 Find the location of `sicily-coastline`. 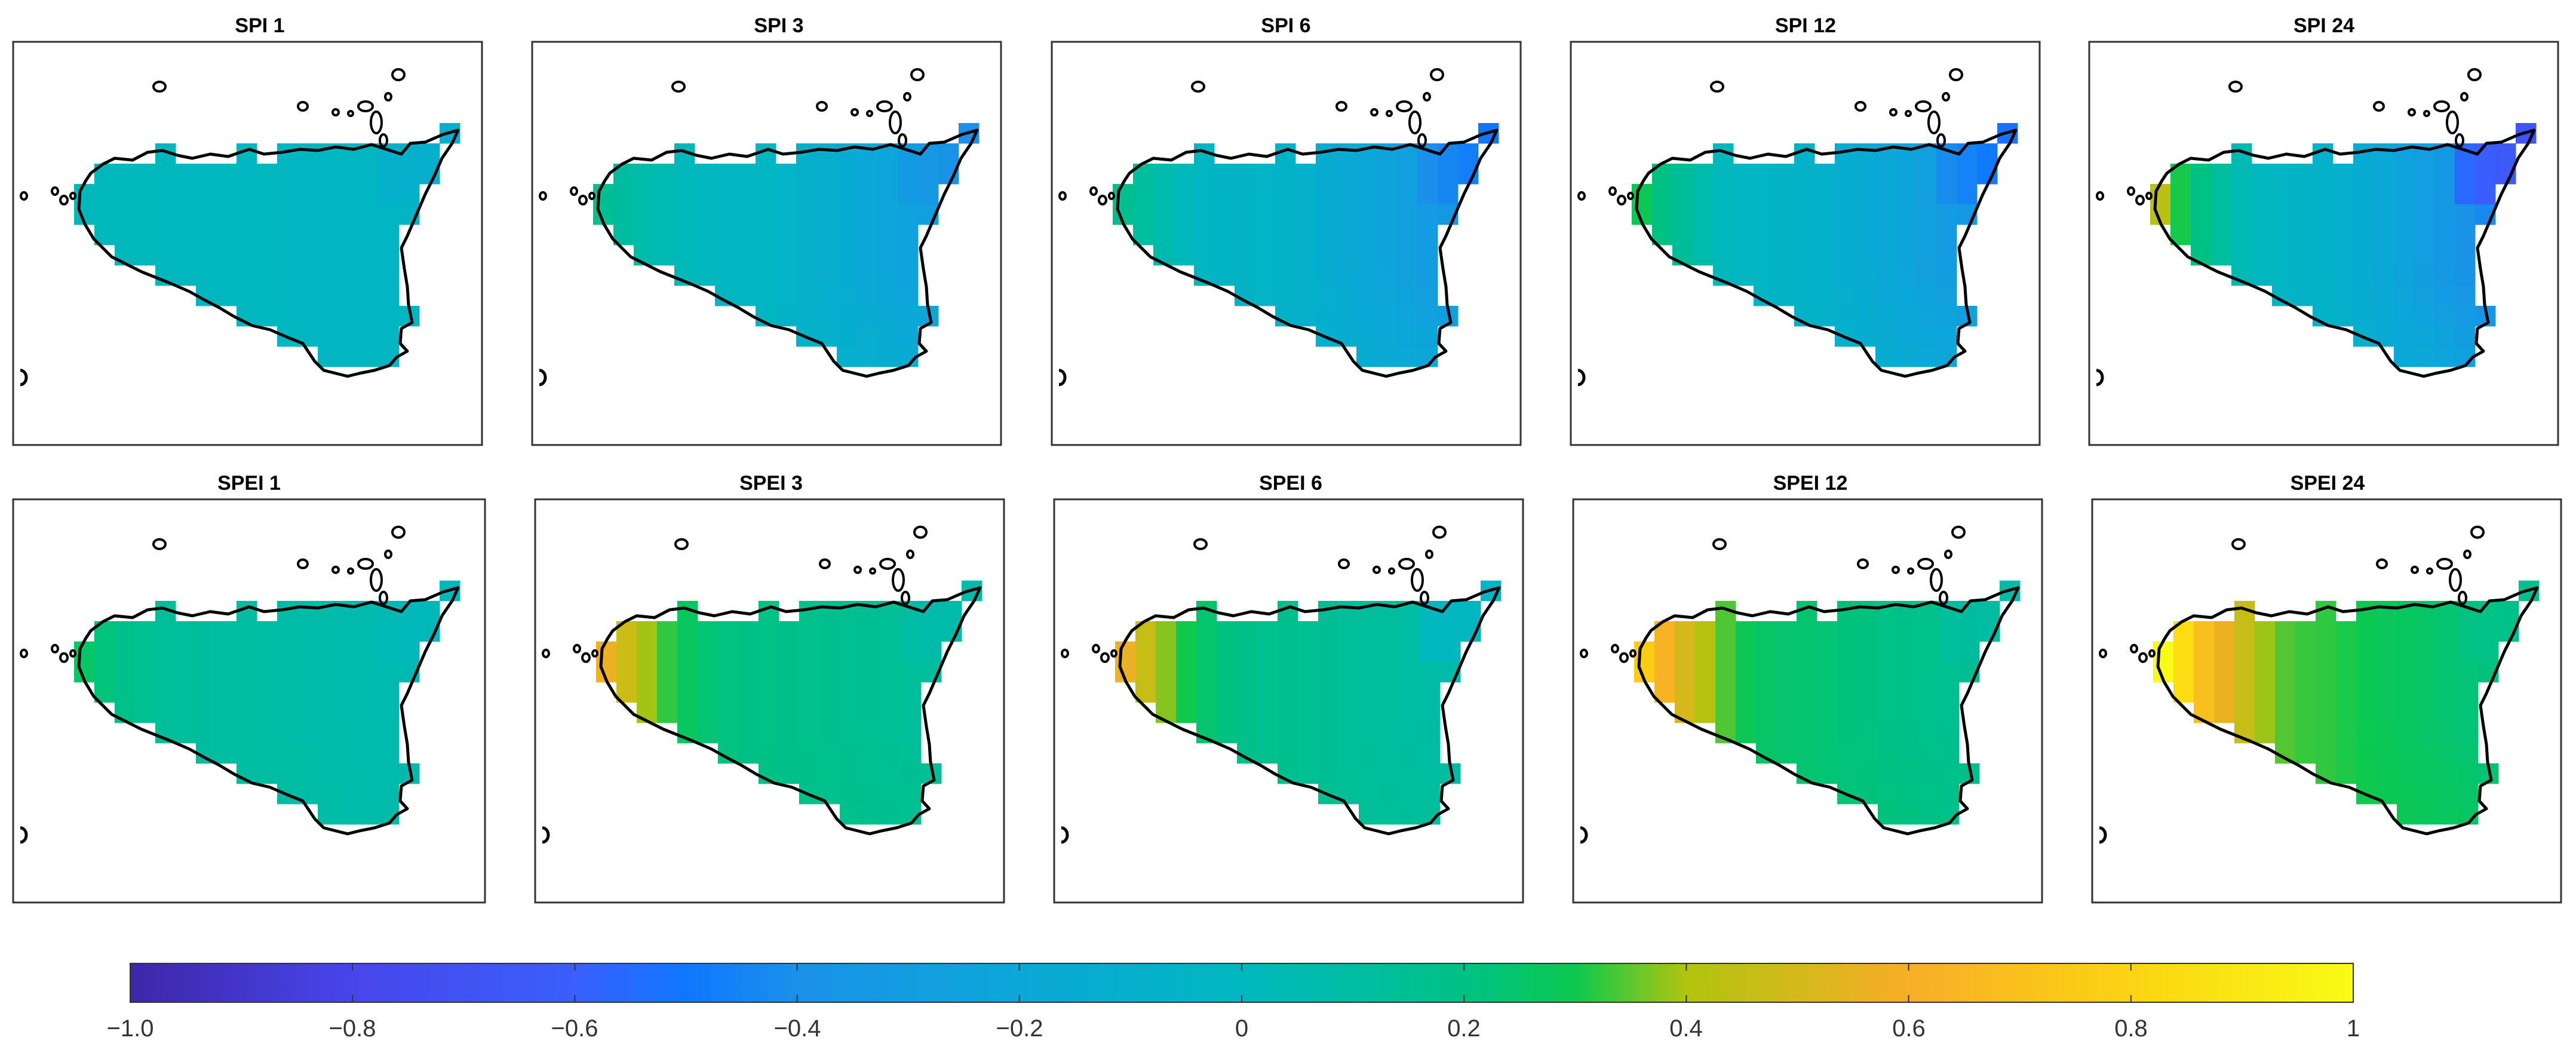

sicily-coastline is located at coordinates (2344, 253).